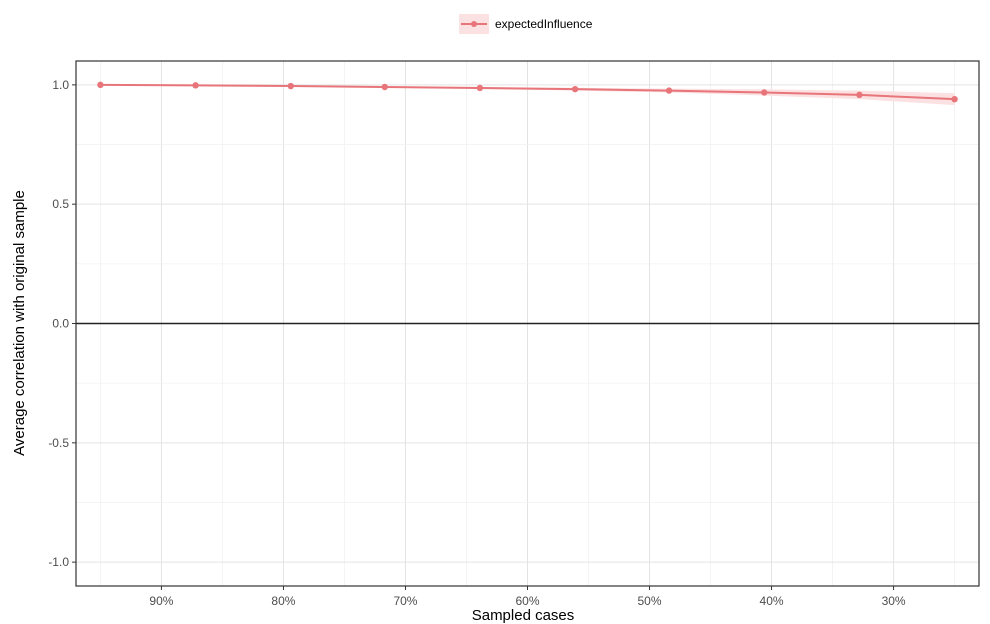 This screenshot has width=990, height=624. What do you see at coordinates (19, 323) in the screenshot?
I see `y-axis-title: Average correlation with original sample` at bounding box center [19, 323].